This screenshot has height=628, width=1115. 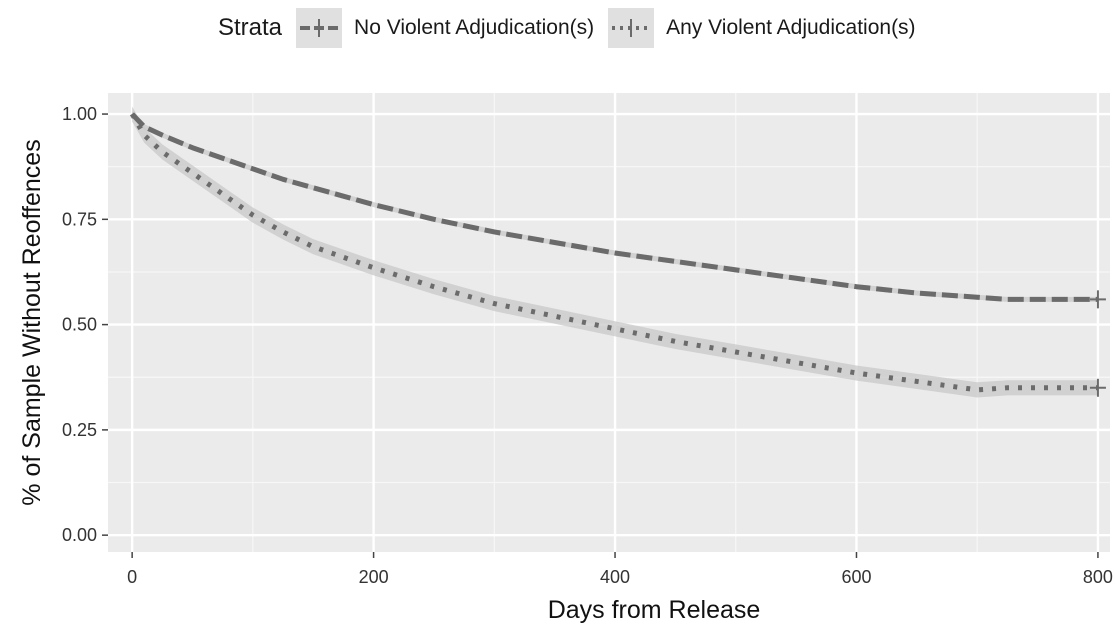 I want to click on legend-key-any-violent-glyph, so click(x=631, y=28).